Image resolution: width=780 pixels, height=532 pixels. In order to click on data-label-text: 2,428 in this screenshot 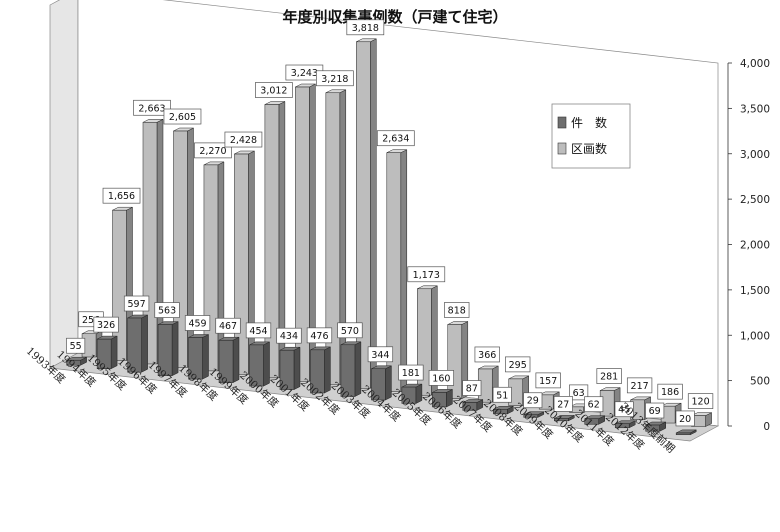, I will do `click(243, 140)`.